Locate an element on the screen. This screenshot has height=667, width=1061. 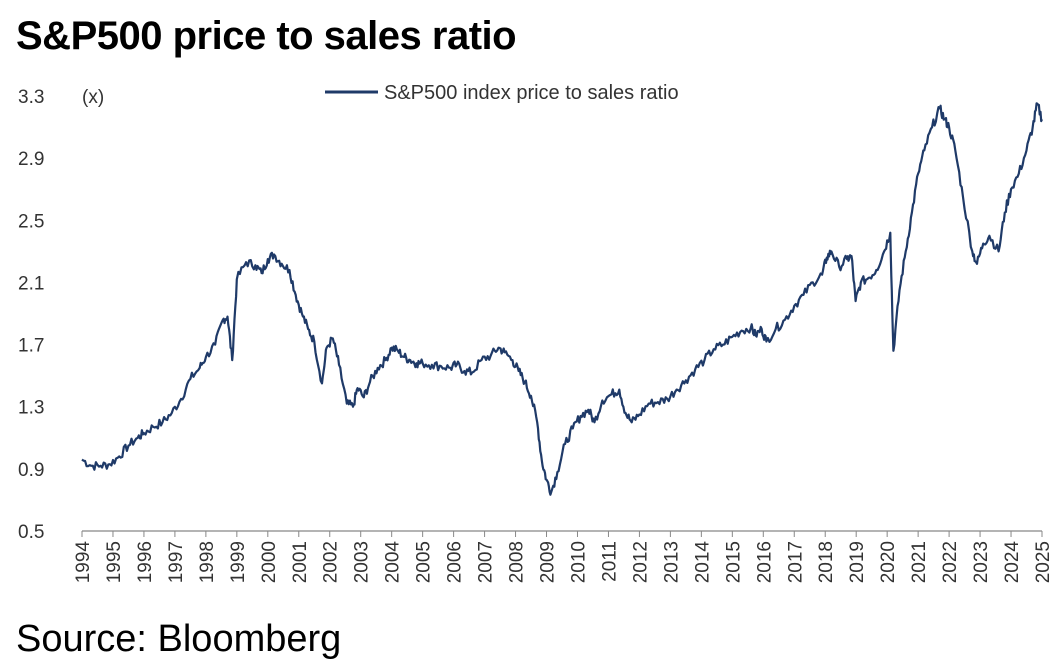
x-tick-label: 2006 is located at coordinates (455, 562).